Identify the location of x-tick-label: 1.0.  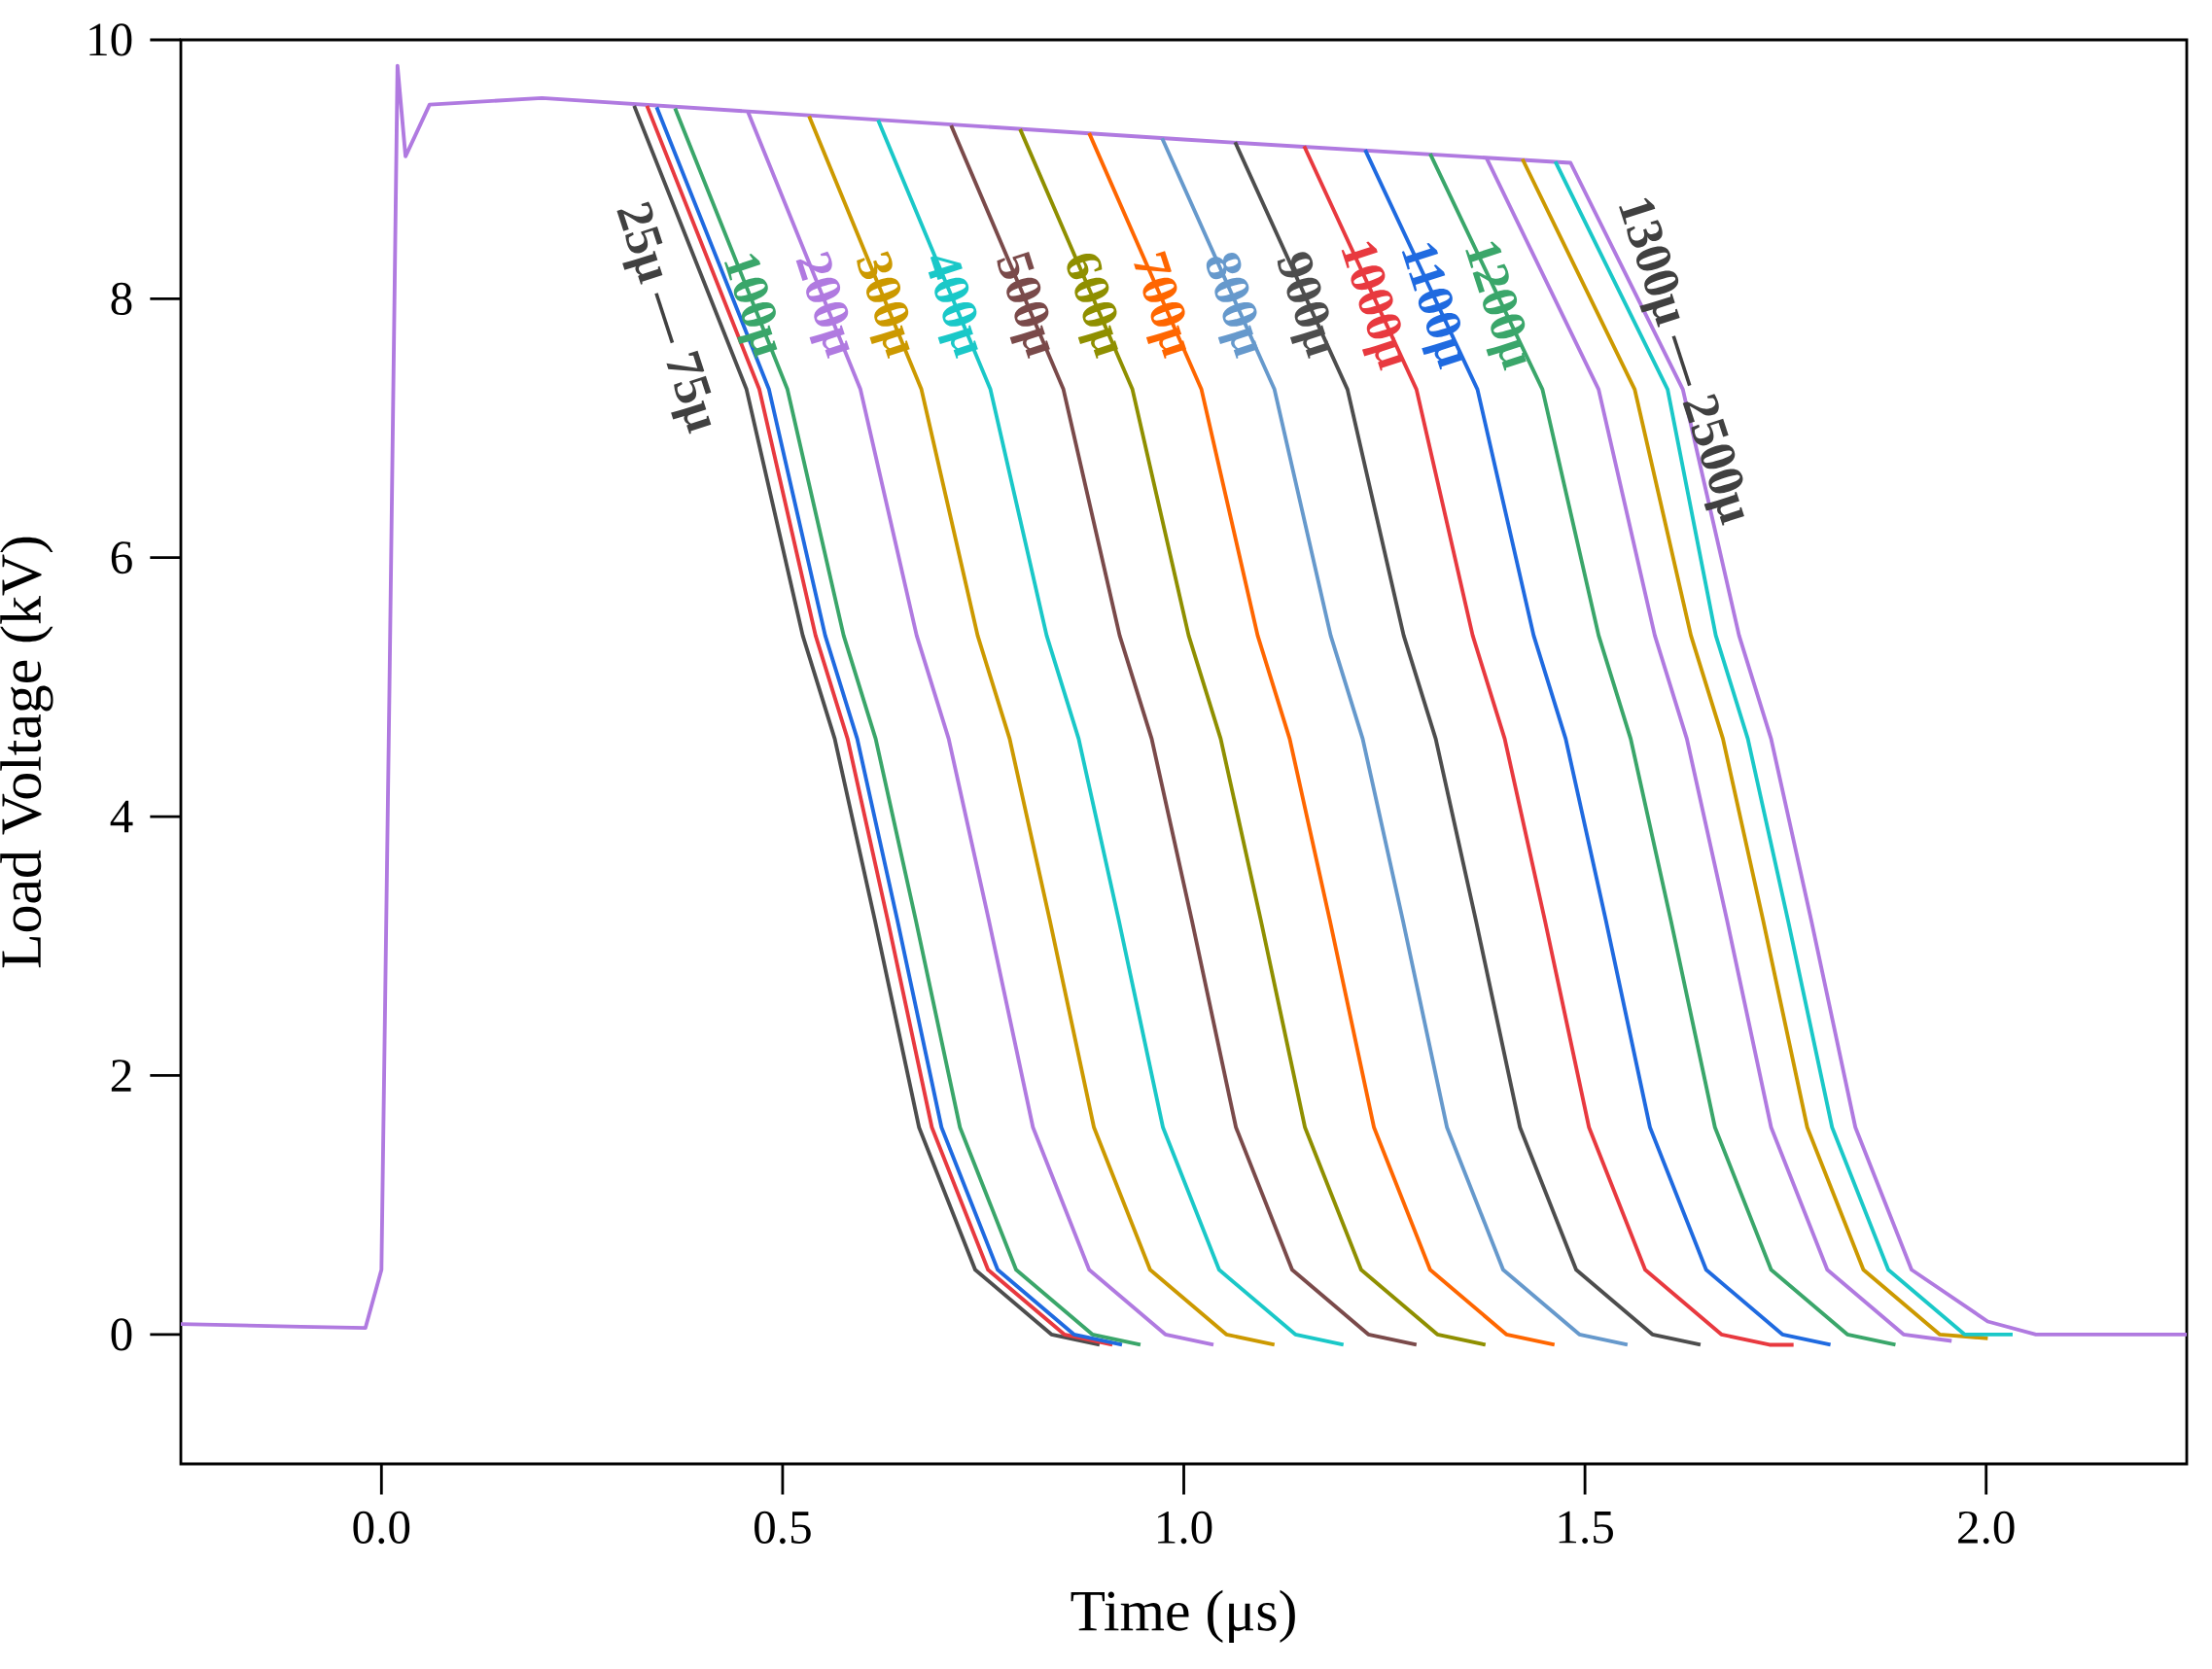
(1185, 1528).